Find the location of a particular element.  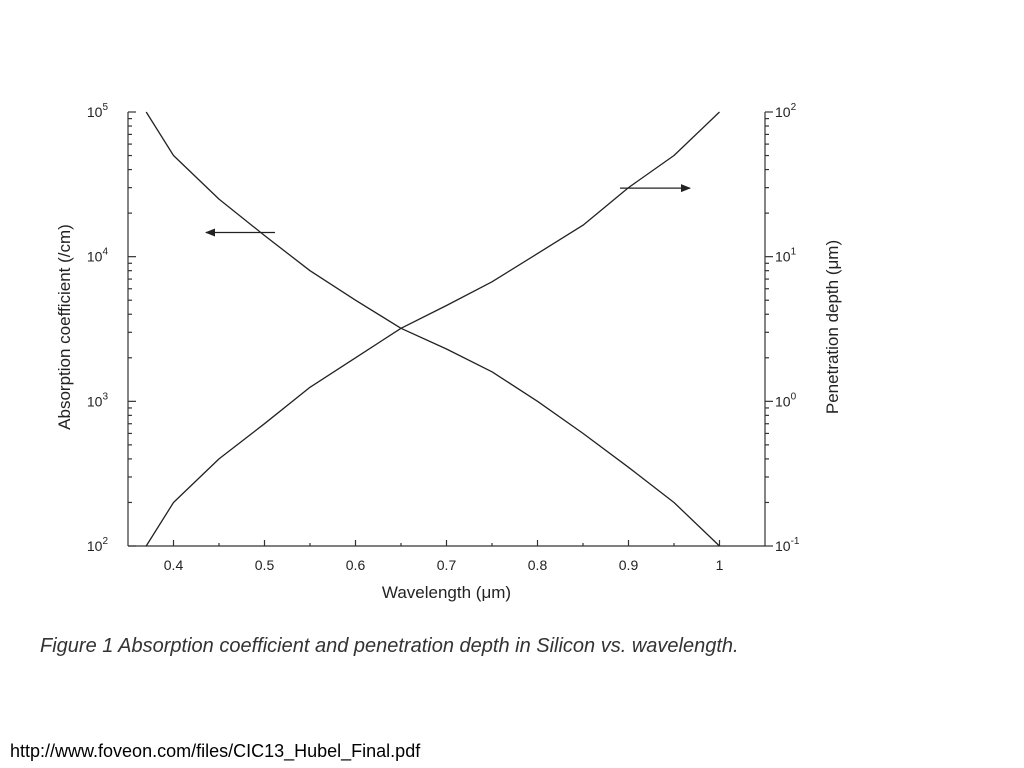

x-tick-label: 0.4 is located at coordinates (174, 565).